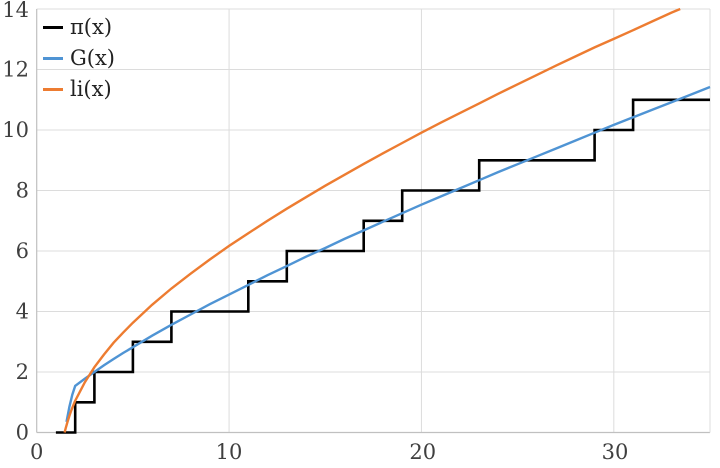 The image size is (720, 468). What do you see at coordinates (53, 27) in the screenshot?
I see `pi-line-swatch` at bounding box center [53, 27].